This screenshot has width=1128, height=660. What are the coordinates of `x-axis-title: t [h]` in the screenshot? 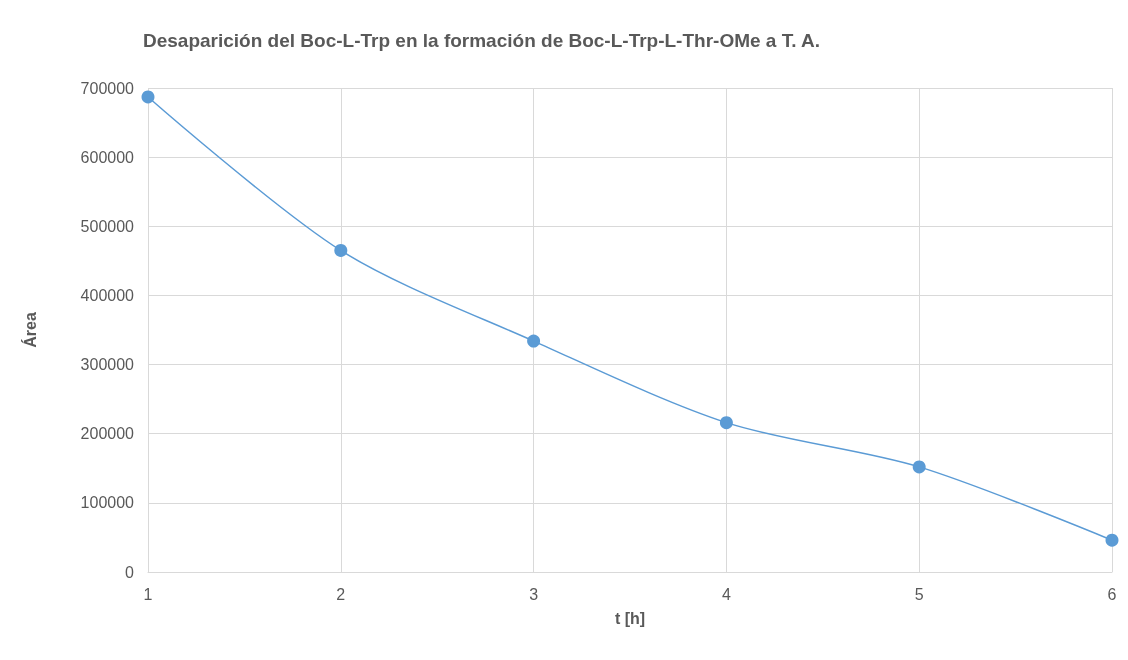 It's located at (630, 618).